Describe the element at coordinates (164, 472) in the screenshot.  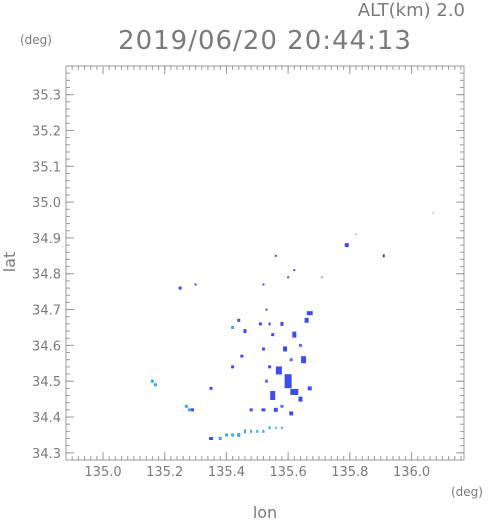
I see `x-tick-label: 135.2` at that location.